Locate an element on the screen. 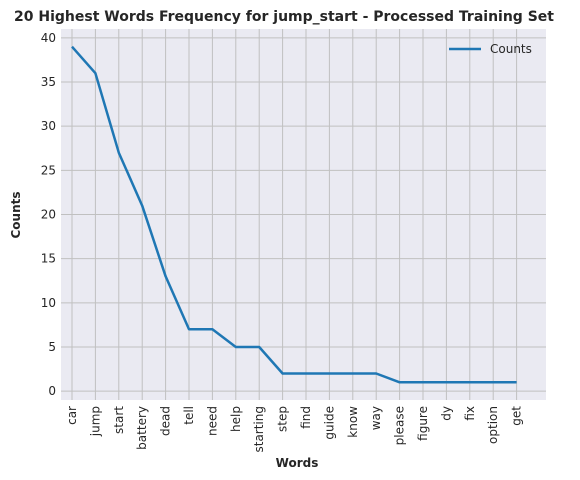 This screenshot has width=580, height=480. x-tick-label-jump: jump is located at coordinates (95, 421).